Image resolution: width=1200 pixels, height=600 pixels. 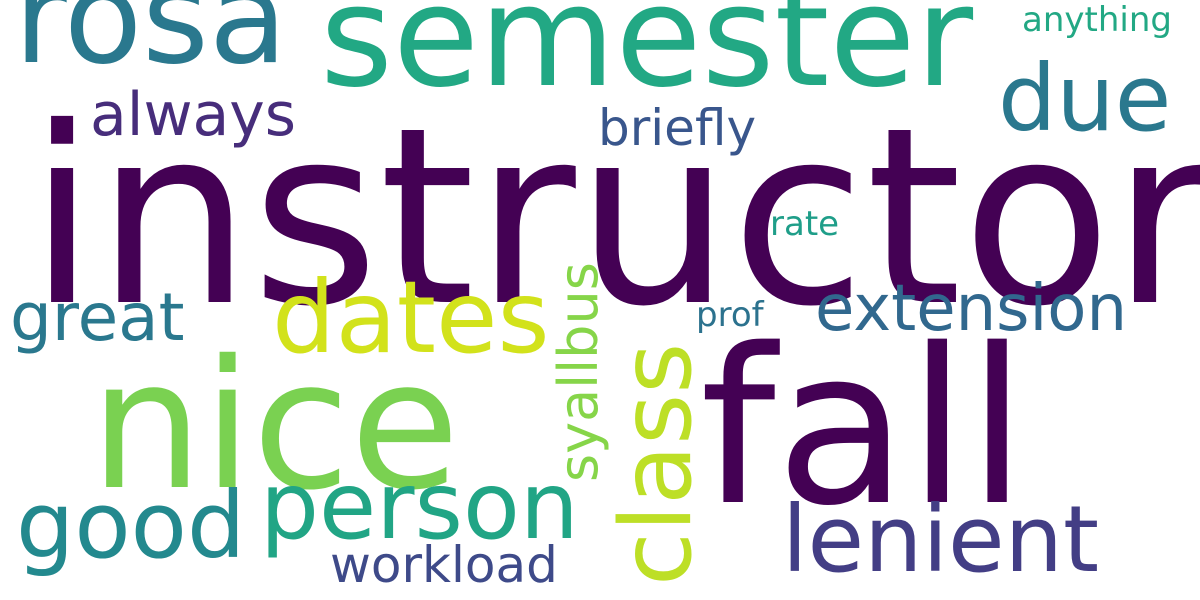 What do you see at coordinates (444, 565) in the screenshot?
I see `word-workload: workload` at bounding box center [444, 565].